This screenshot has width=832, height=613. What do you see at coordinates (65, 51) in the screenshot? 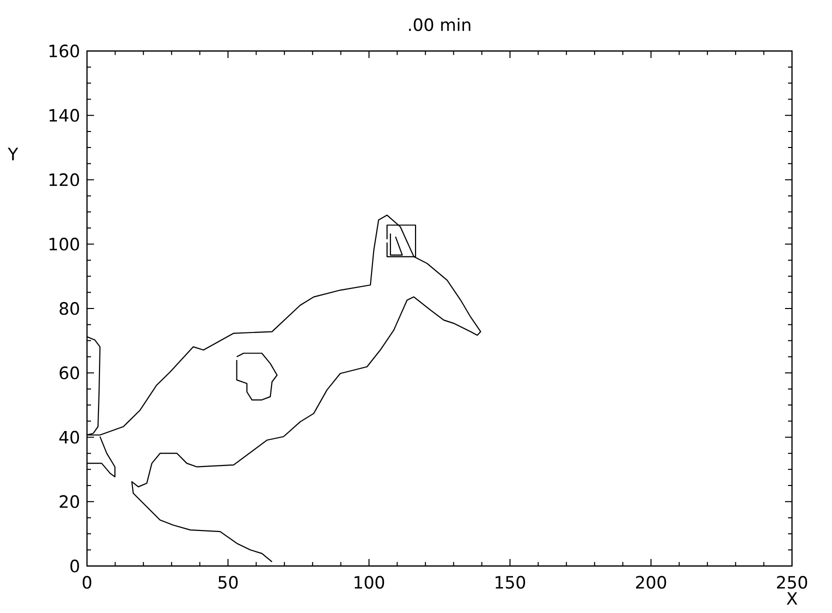
I see `y-tick-label: 160` at bounding box center [65, 51].